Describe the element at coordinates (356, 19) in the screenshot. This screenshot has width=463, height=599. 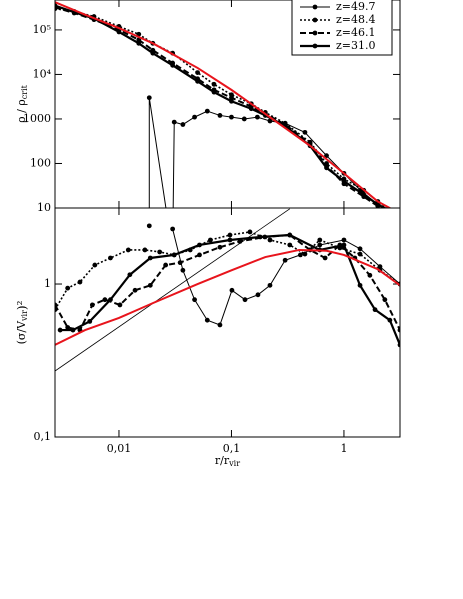
I see `legend-label: z=48.4` at that location.